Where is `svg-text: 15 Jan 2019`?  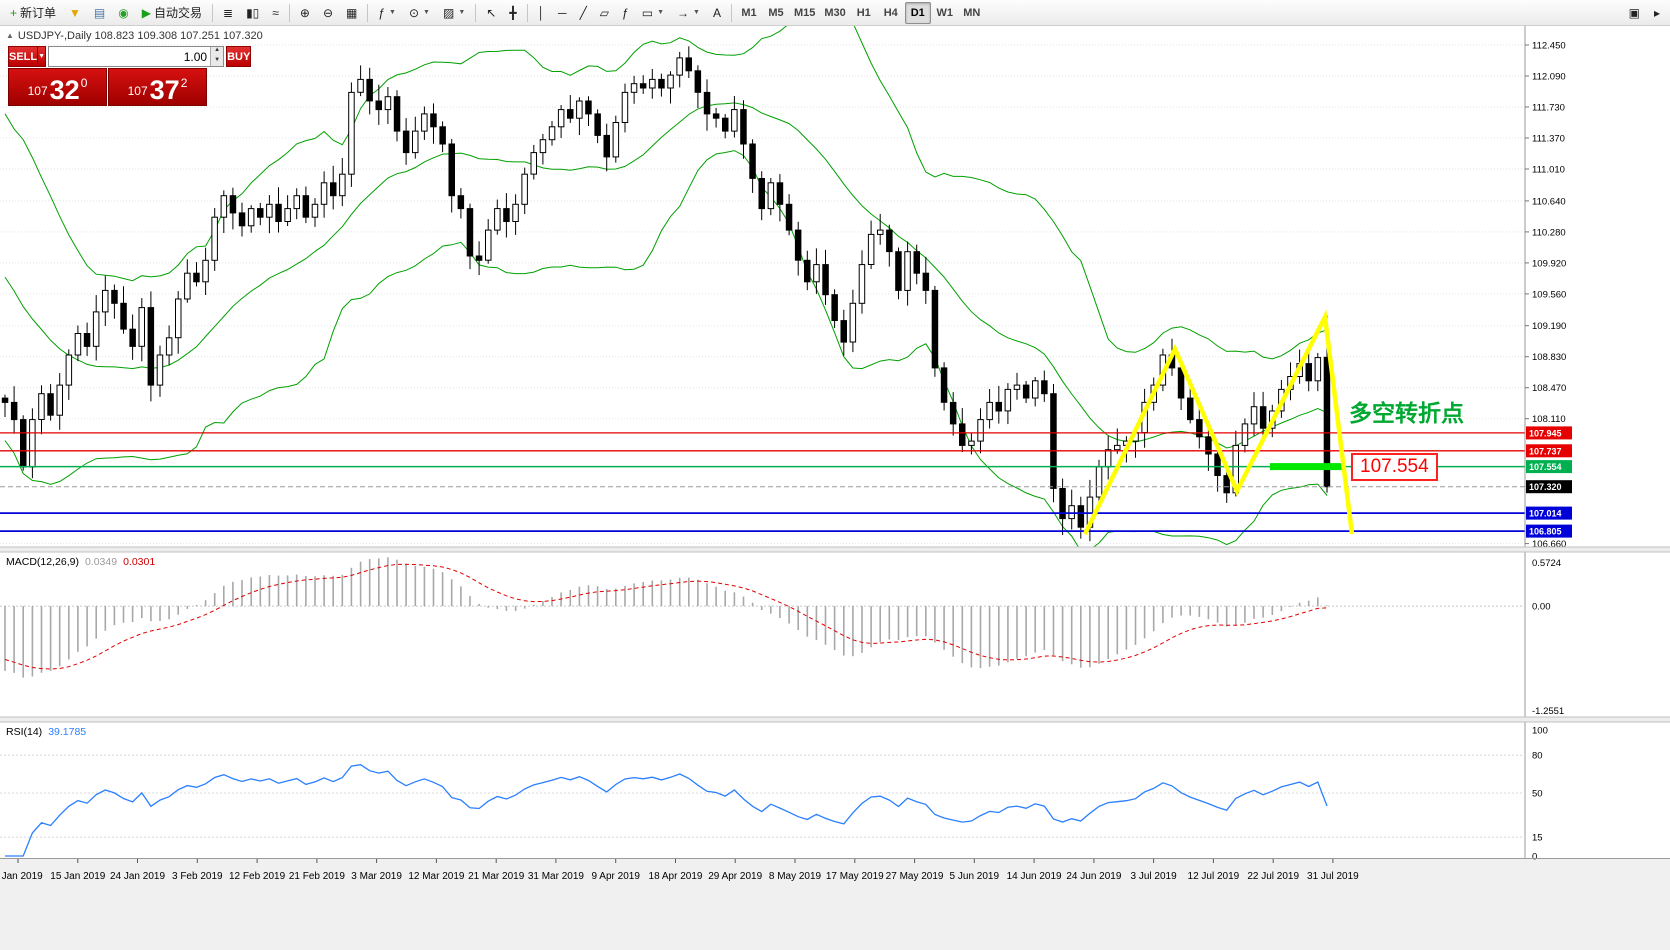
svg-text: 15 Jan 2019 is located at coordinates (77, 876).